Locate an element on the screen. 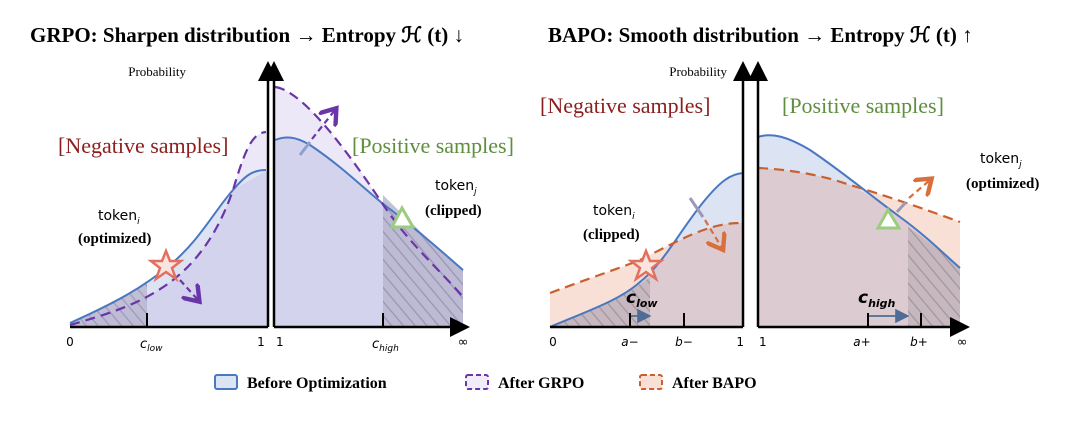 This screenshot has height=424, width=1079. legend-bapo-swatch is located at coordinates (651, 382).